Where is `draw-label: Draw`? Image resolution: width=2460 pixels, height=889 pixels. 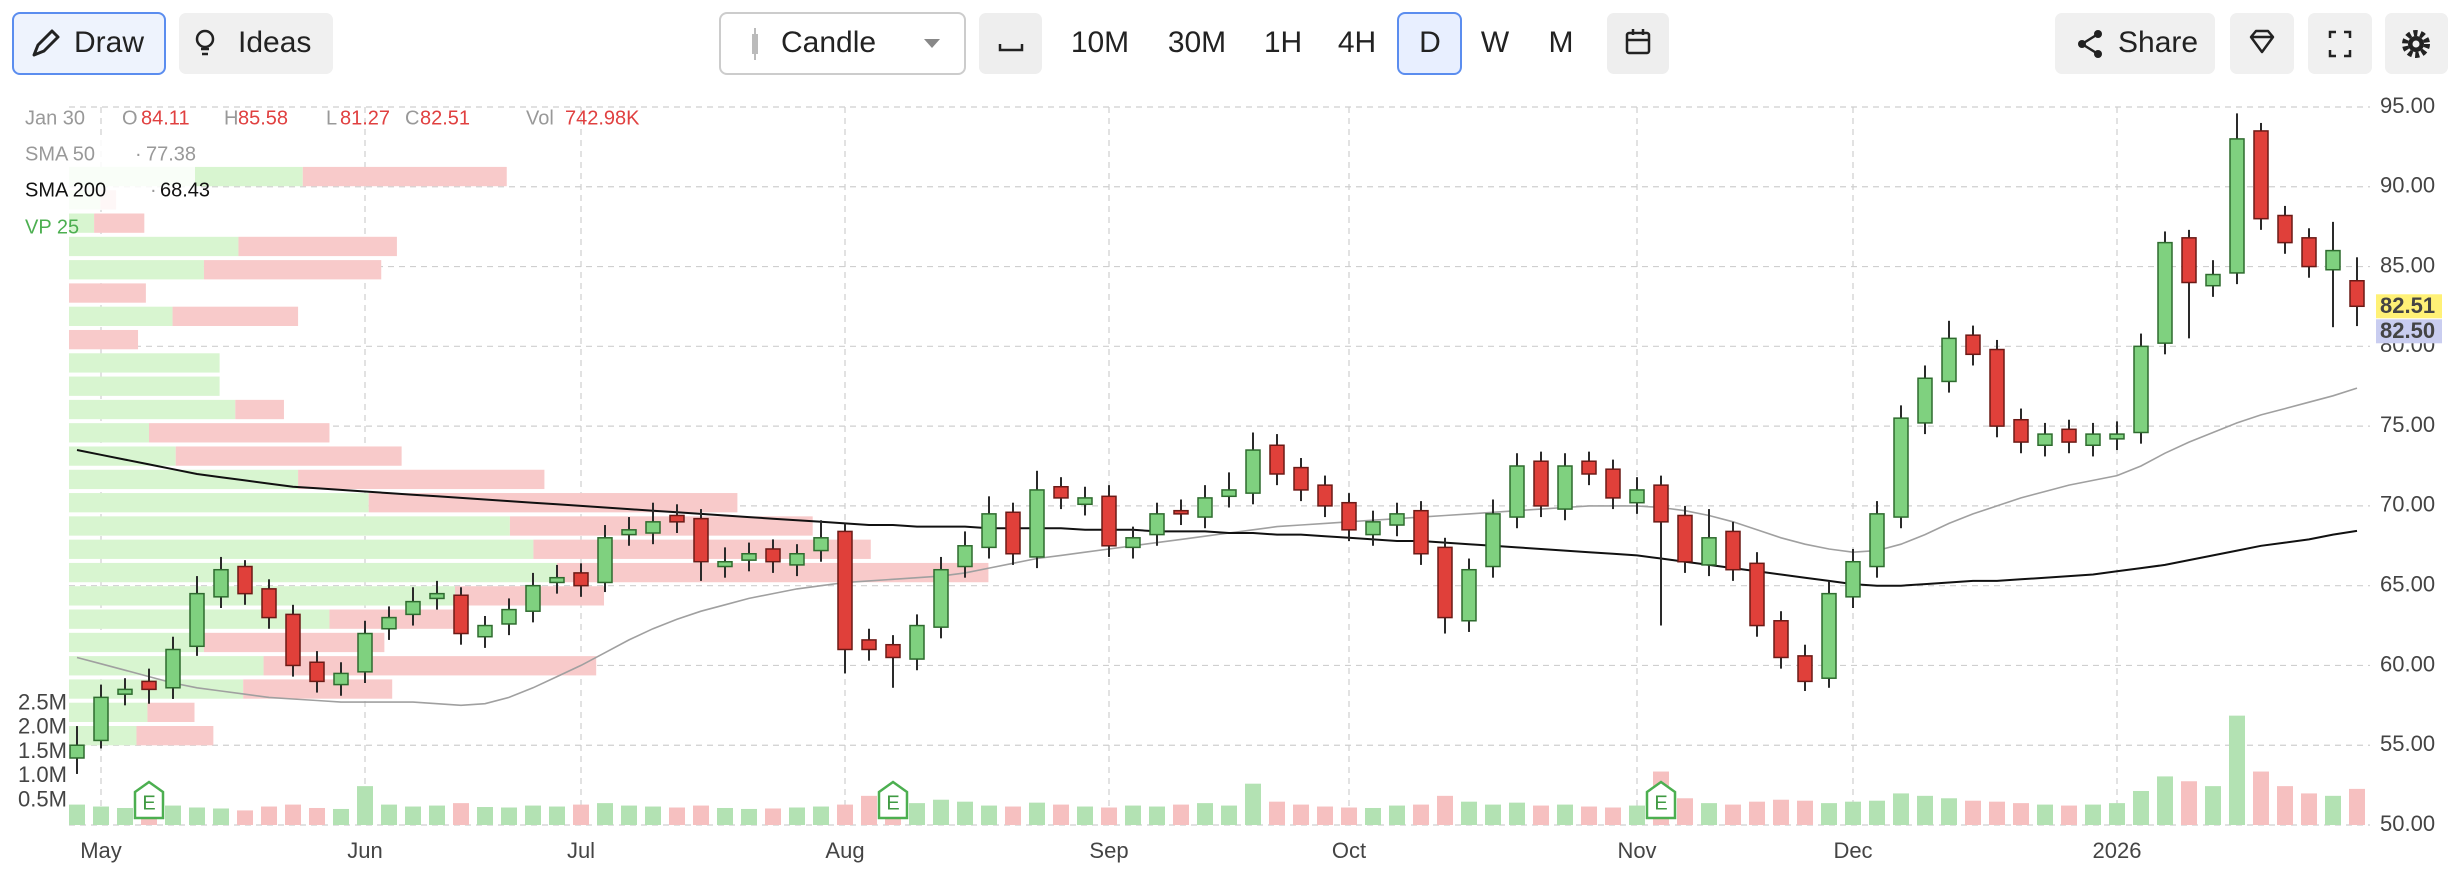 draw-label: Draw is located at coordinates (109, 42).